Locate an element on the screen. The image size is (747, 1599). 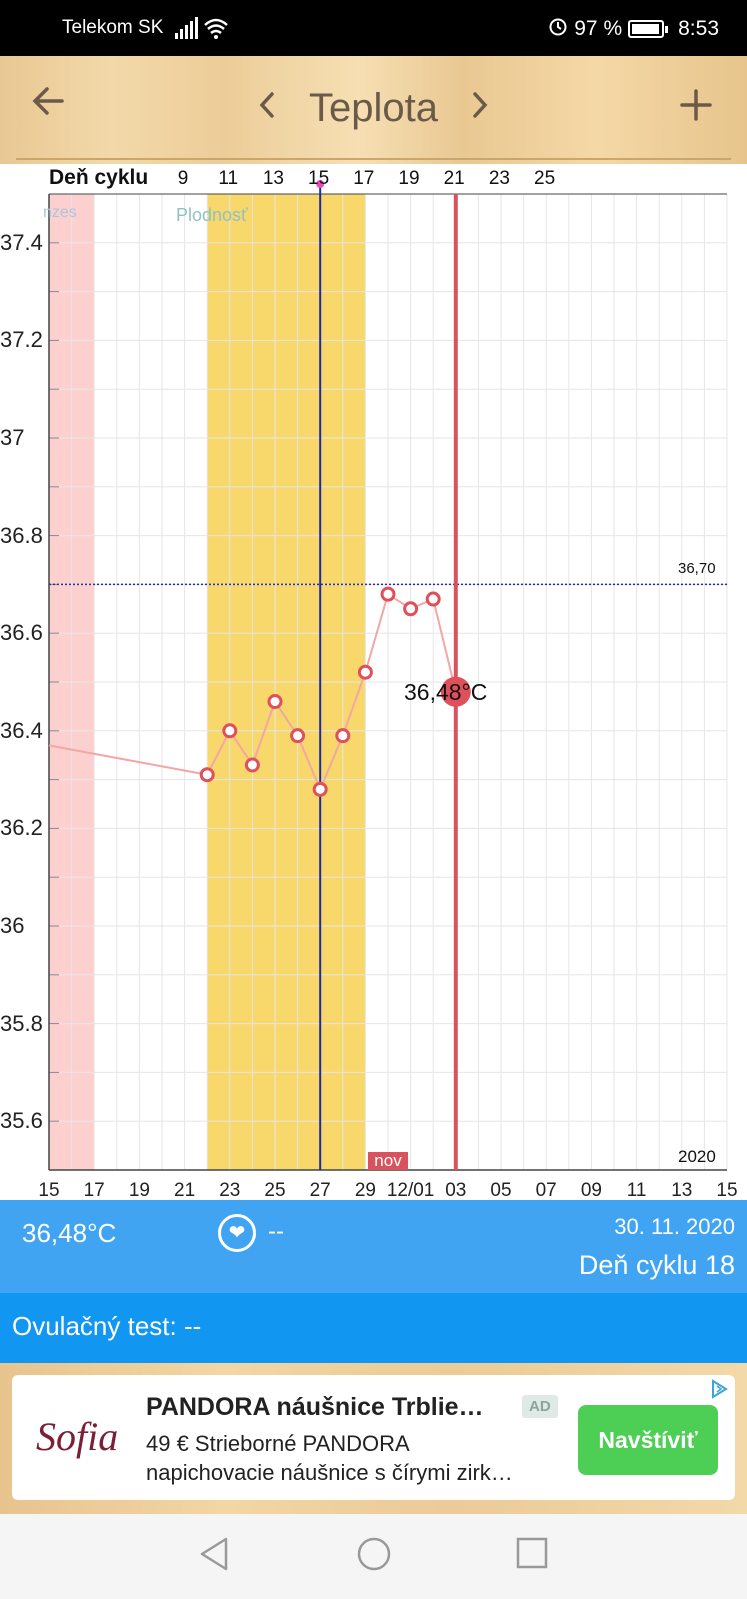
plus-icon is located at coordinates (696, 105).